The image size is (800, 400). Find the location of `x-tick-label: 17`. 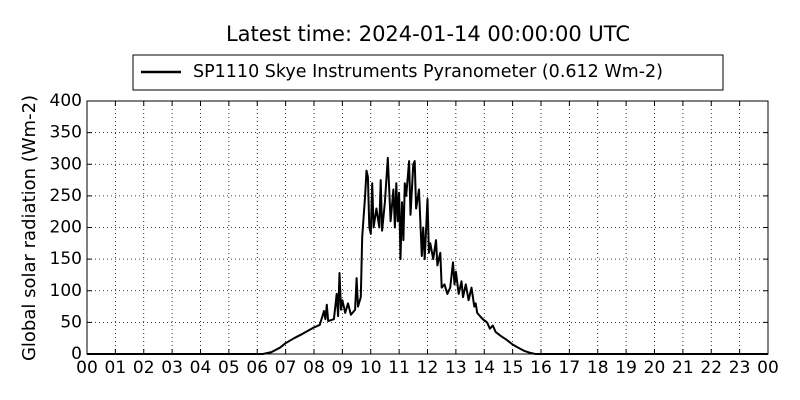

x-tick-label: 17 is located at coordinates (570, 368).